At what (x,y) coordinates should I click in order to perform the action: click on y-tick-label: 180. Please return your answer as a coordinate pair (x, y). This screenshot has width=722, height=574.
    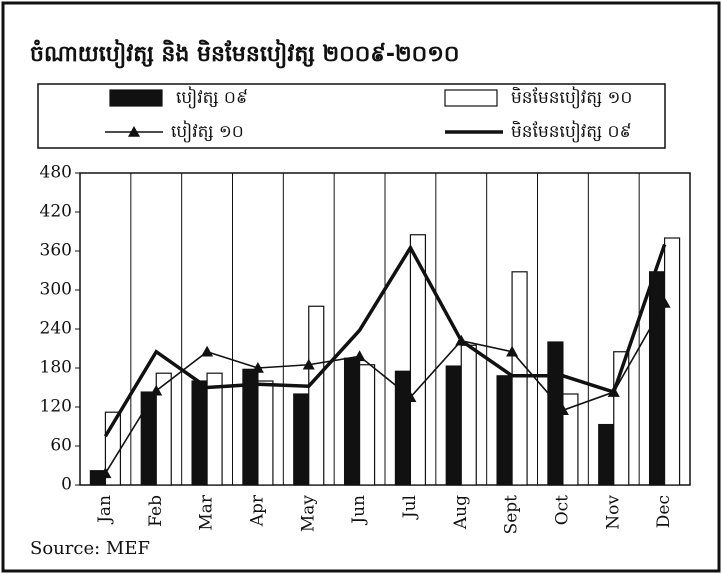
    Looking at the image, I should click on (56, 368).